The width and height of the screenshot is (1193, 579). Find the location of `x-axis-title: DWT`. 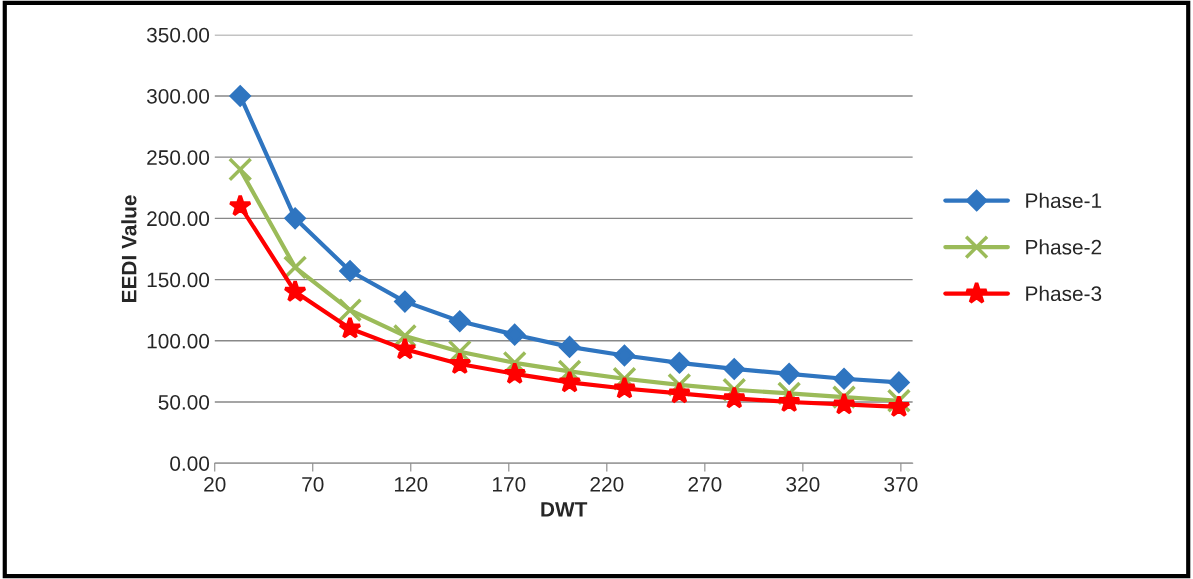

x-axis-title: DWT is located at coordinates (564, 509).